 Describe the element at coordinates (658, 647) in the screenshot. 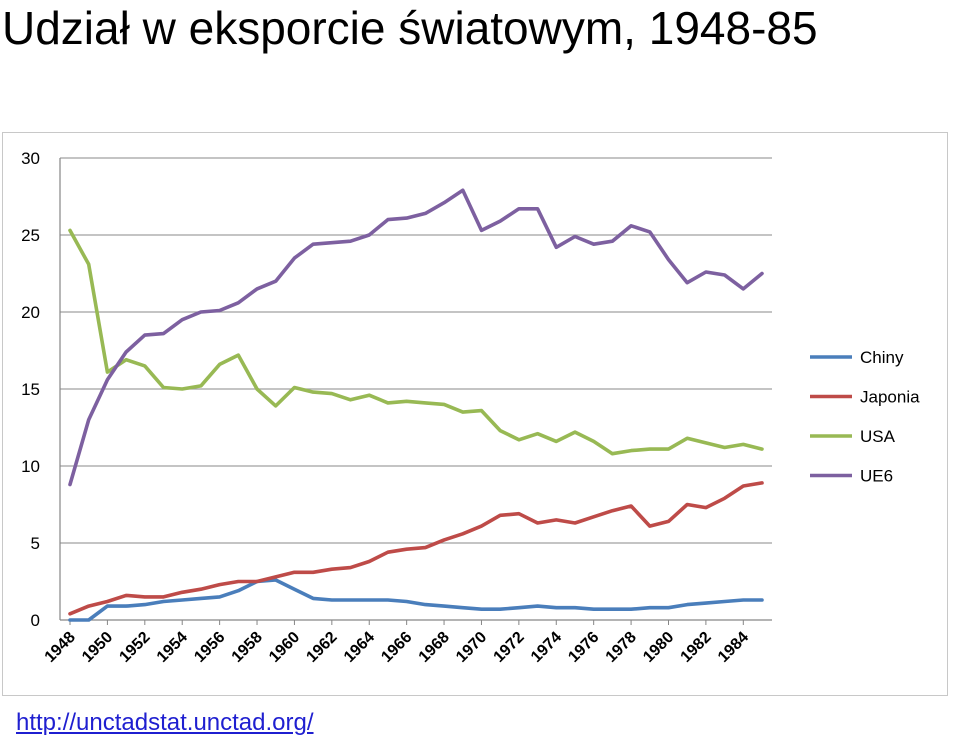

I see `x-tick-label: 1980` at that location.